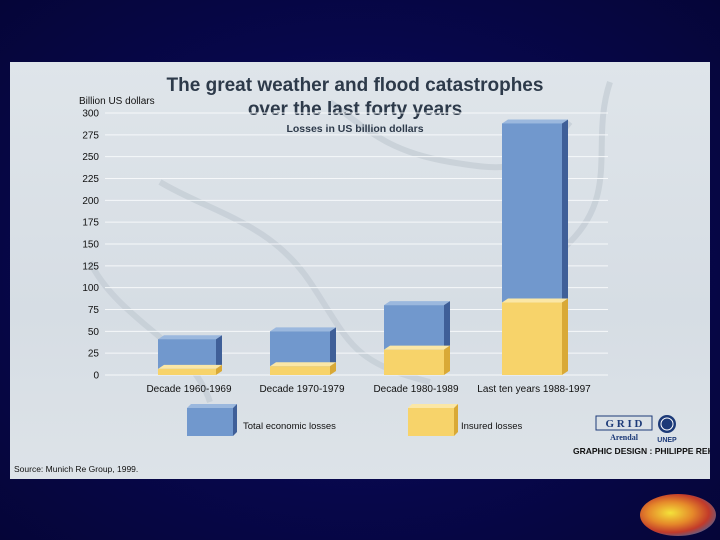  What do you see at coordinates (90, 179) in the screenshot?
I see `y-tick-label: 225` at bounding box center [90, 179].